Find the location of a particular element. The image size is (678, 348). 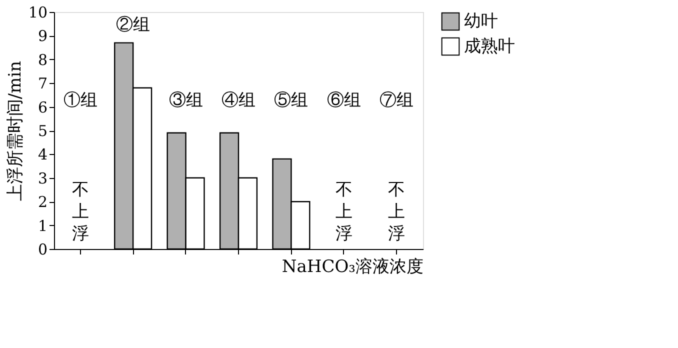

y-tick-label: 2 is located at coordinates (43, 202).